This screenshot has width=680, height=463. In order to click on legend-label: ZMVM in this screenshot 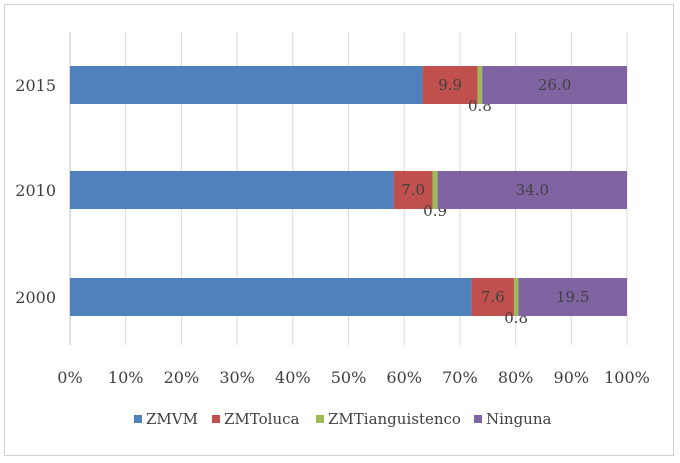, I will do `click(172, 419)`.